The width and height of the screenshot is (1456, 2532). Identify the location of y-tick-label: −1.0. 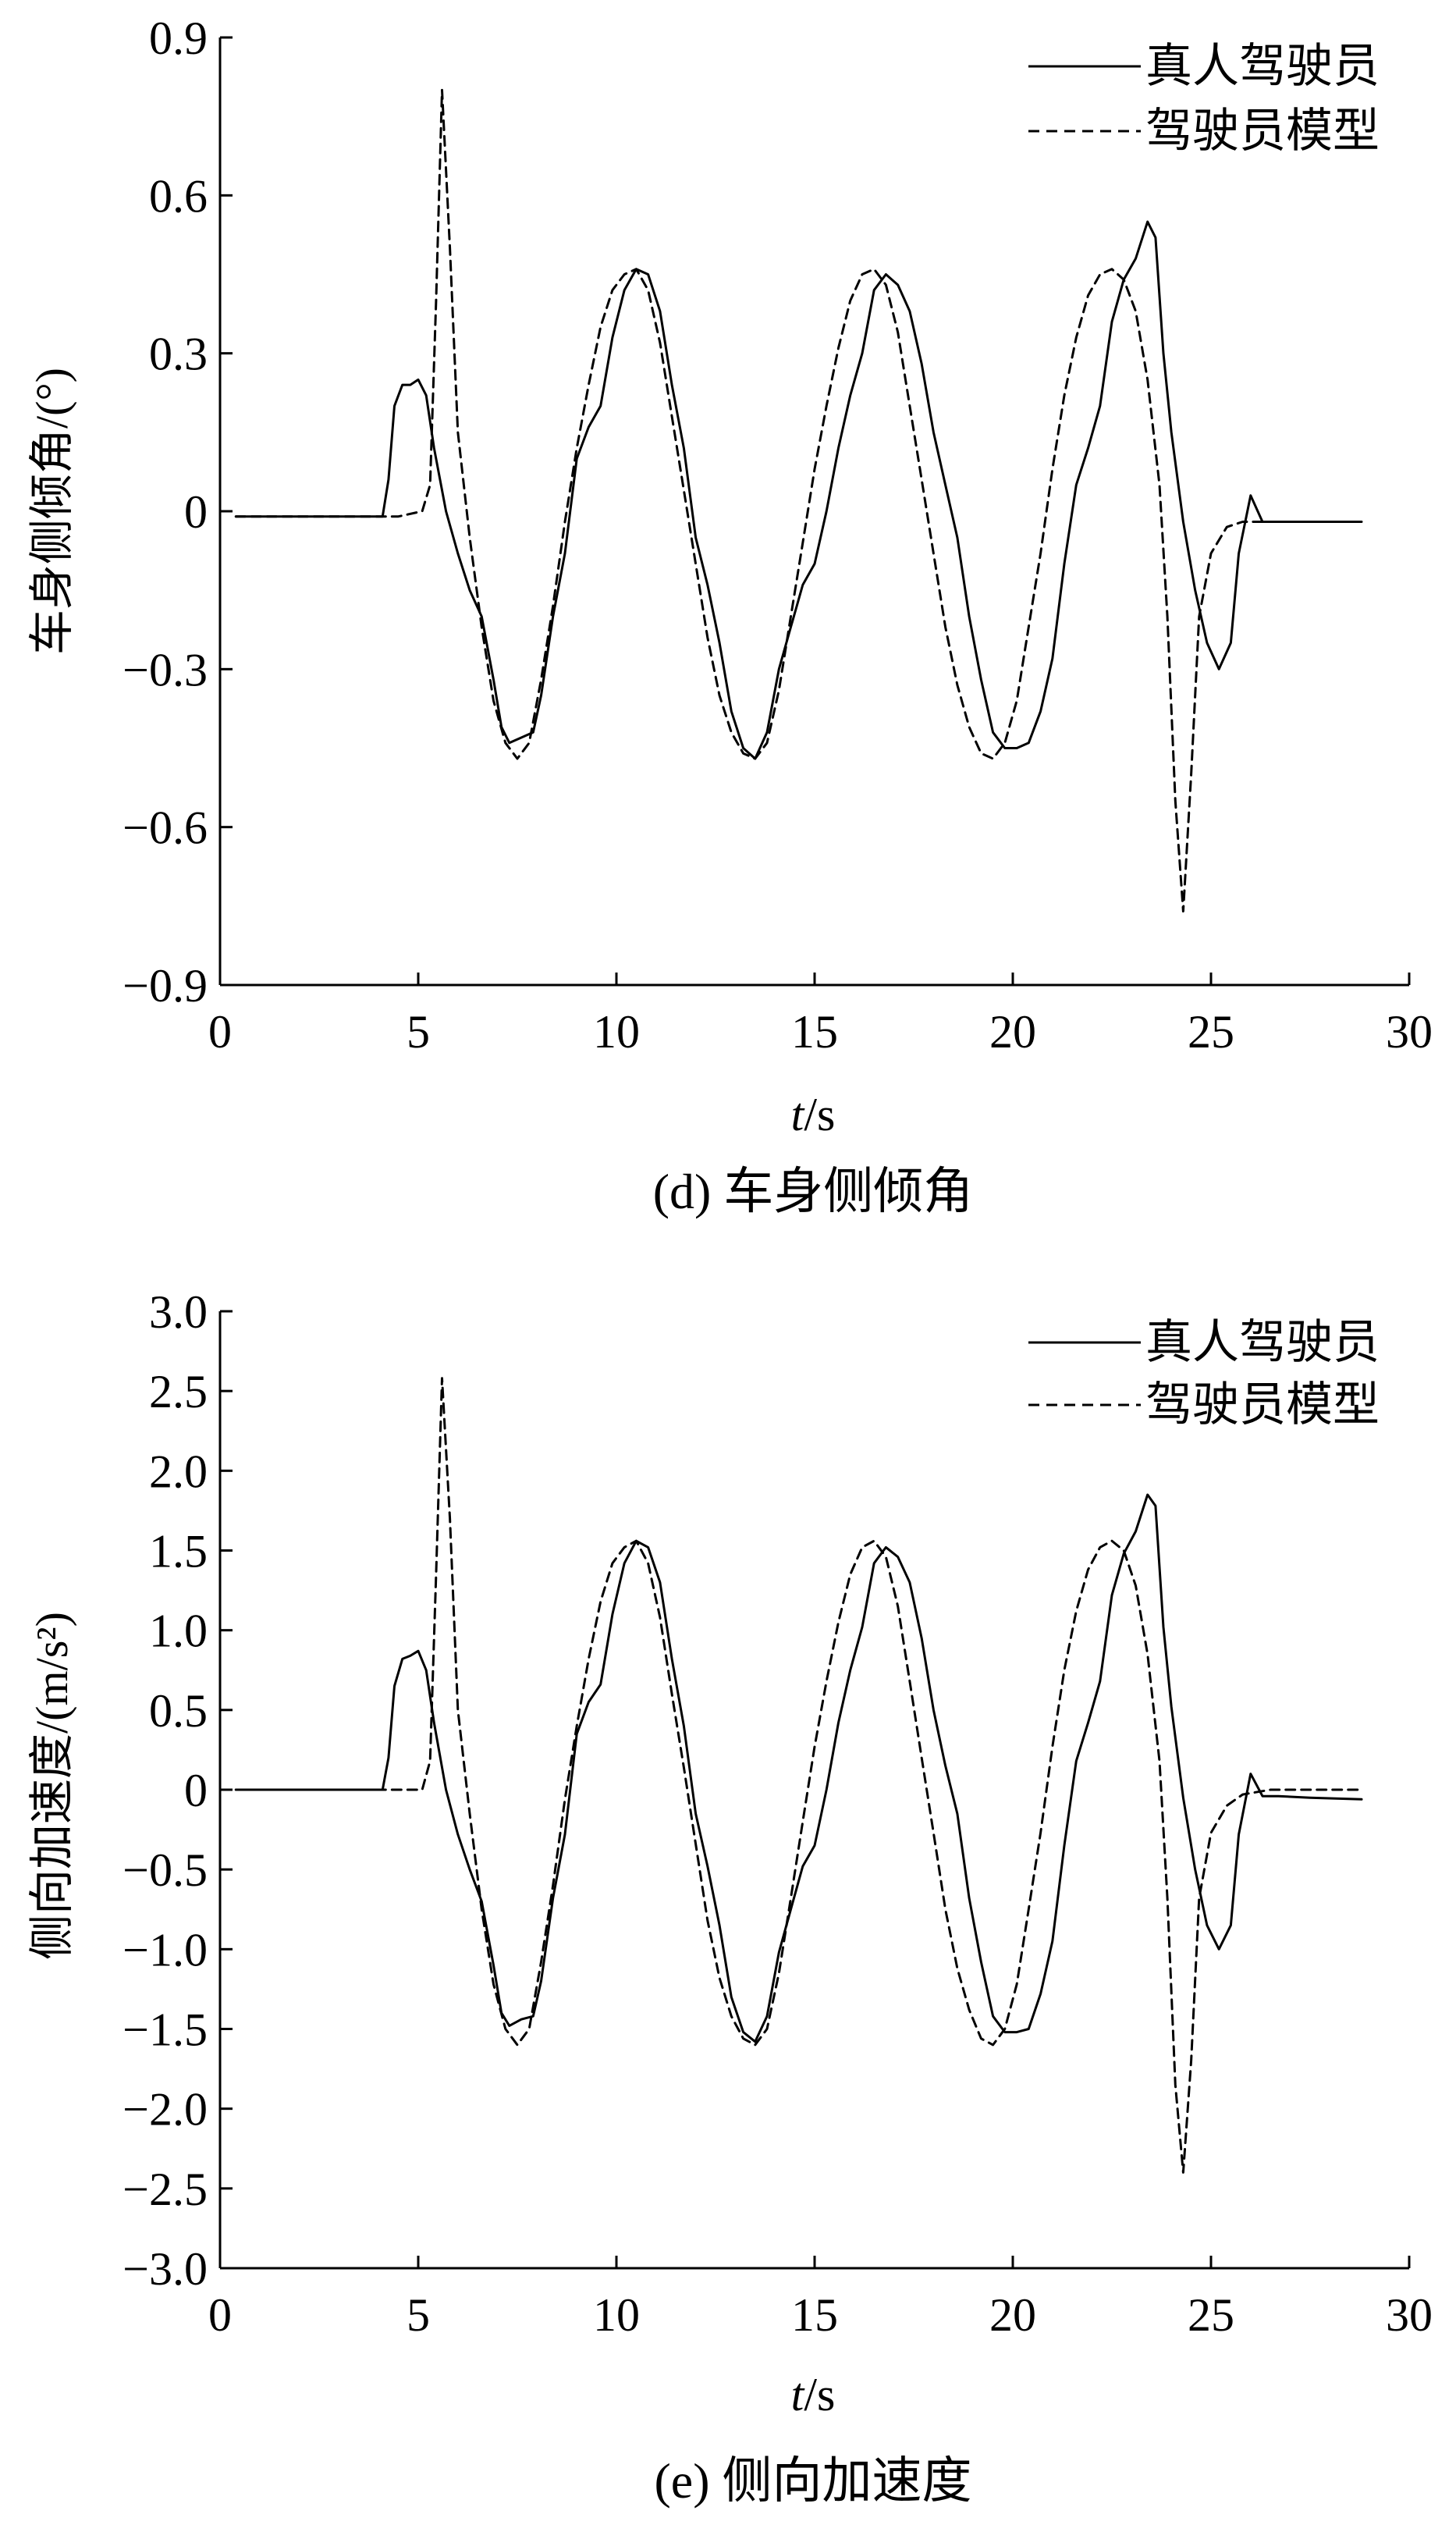
(166, 1949).